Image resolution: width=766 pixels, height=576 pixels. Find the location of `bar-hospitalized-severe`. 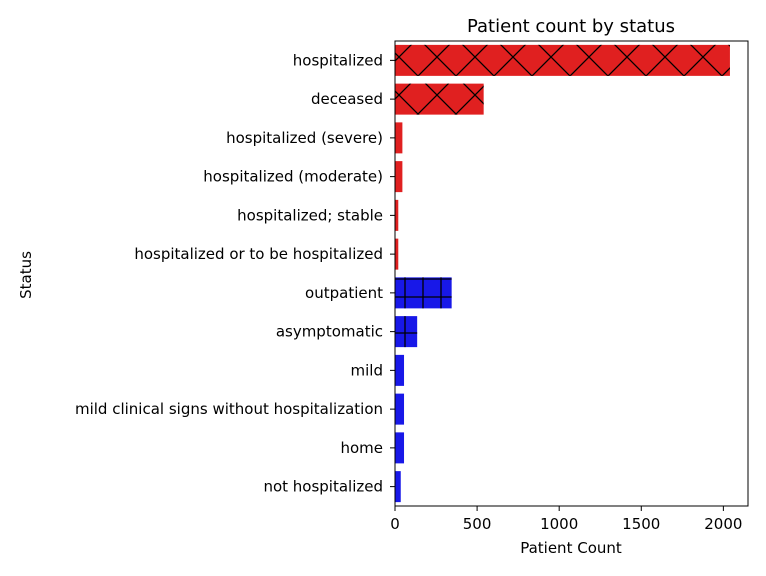

bar-hospitalized-severe is located at coordinates (399, 138).